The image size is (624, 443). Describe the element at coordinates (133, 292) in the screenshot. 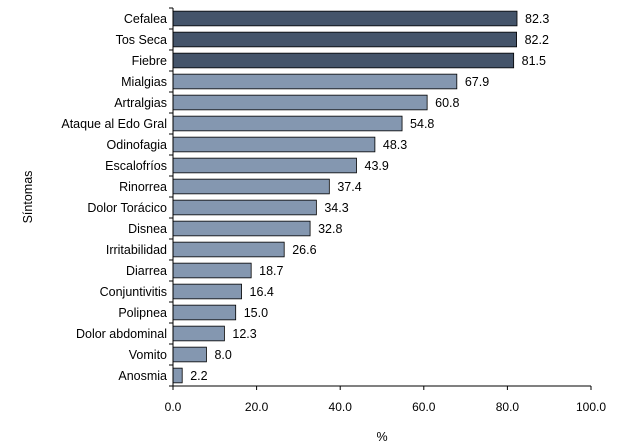

I see `category-label: Conjuntivitis` at that location.